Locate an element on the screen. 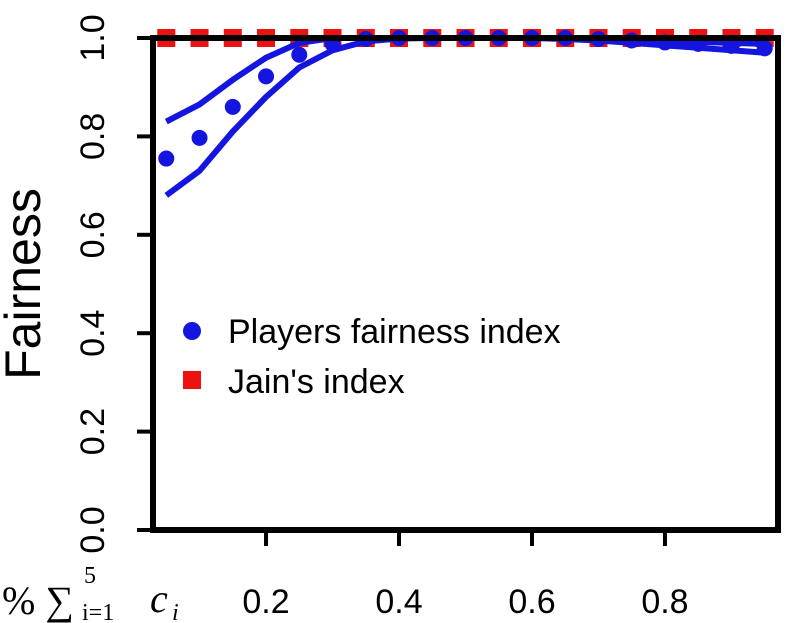 This screenshot has height=623, width=790. legend: Players fairness index Jain's index is located at coordinates (372, 357).